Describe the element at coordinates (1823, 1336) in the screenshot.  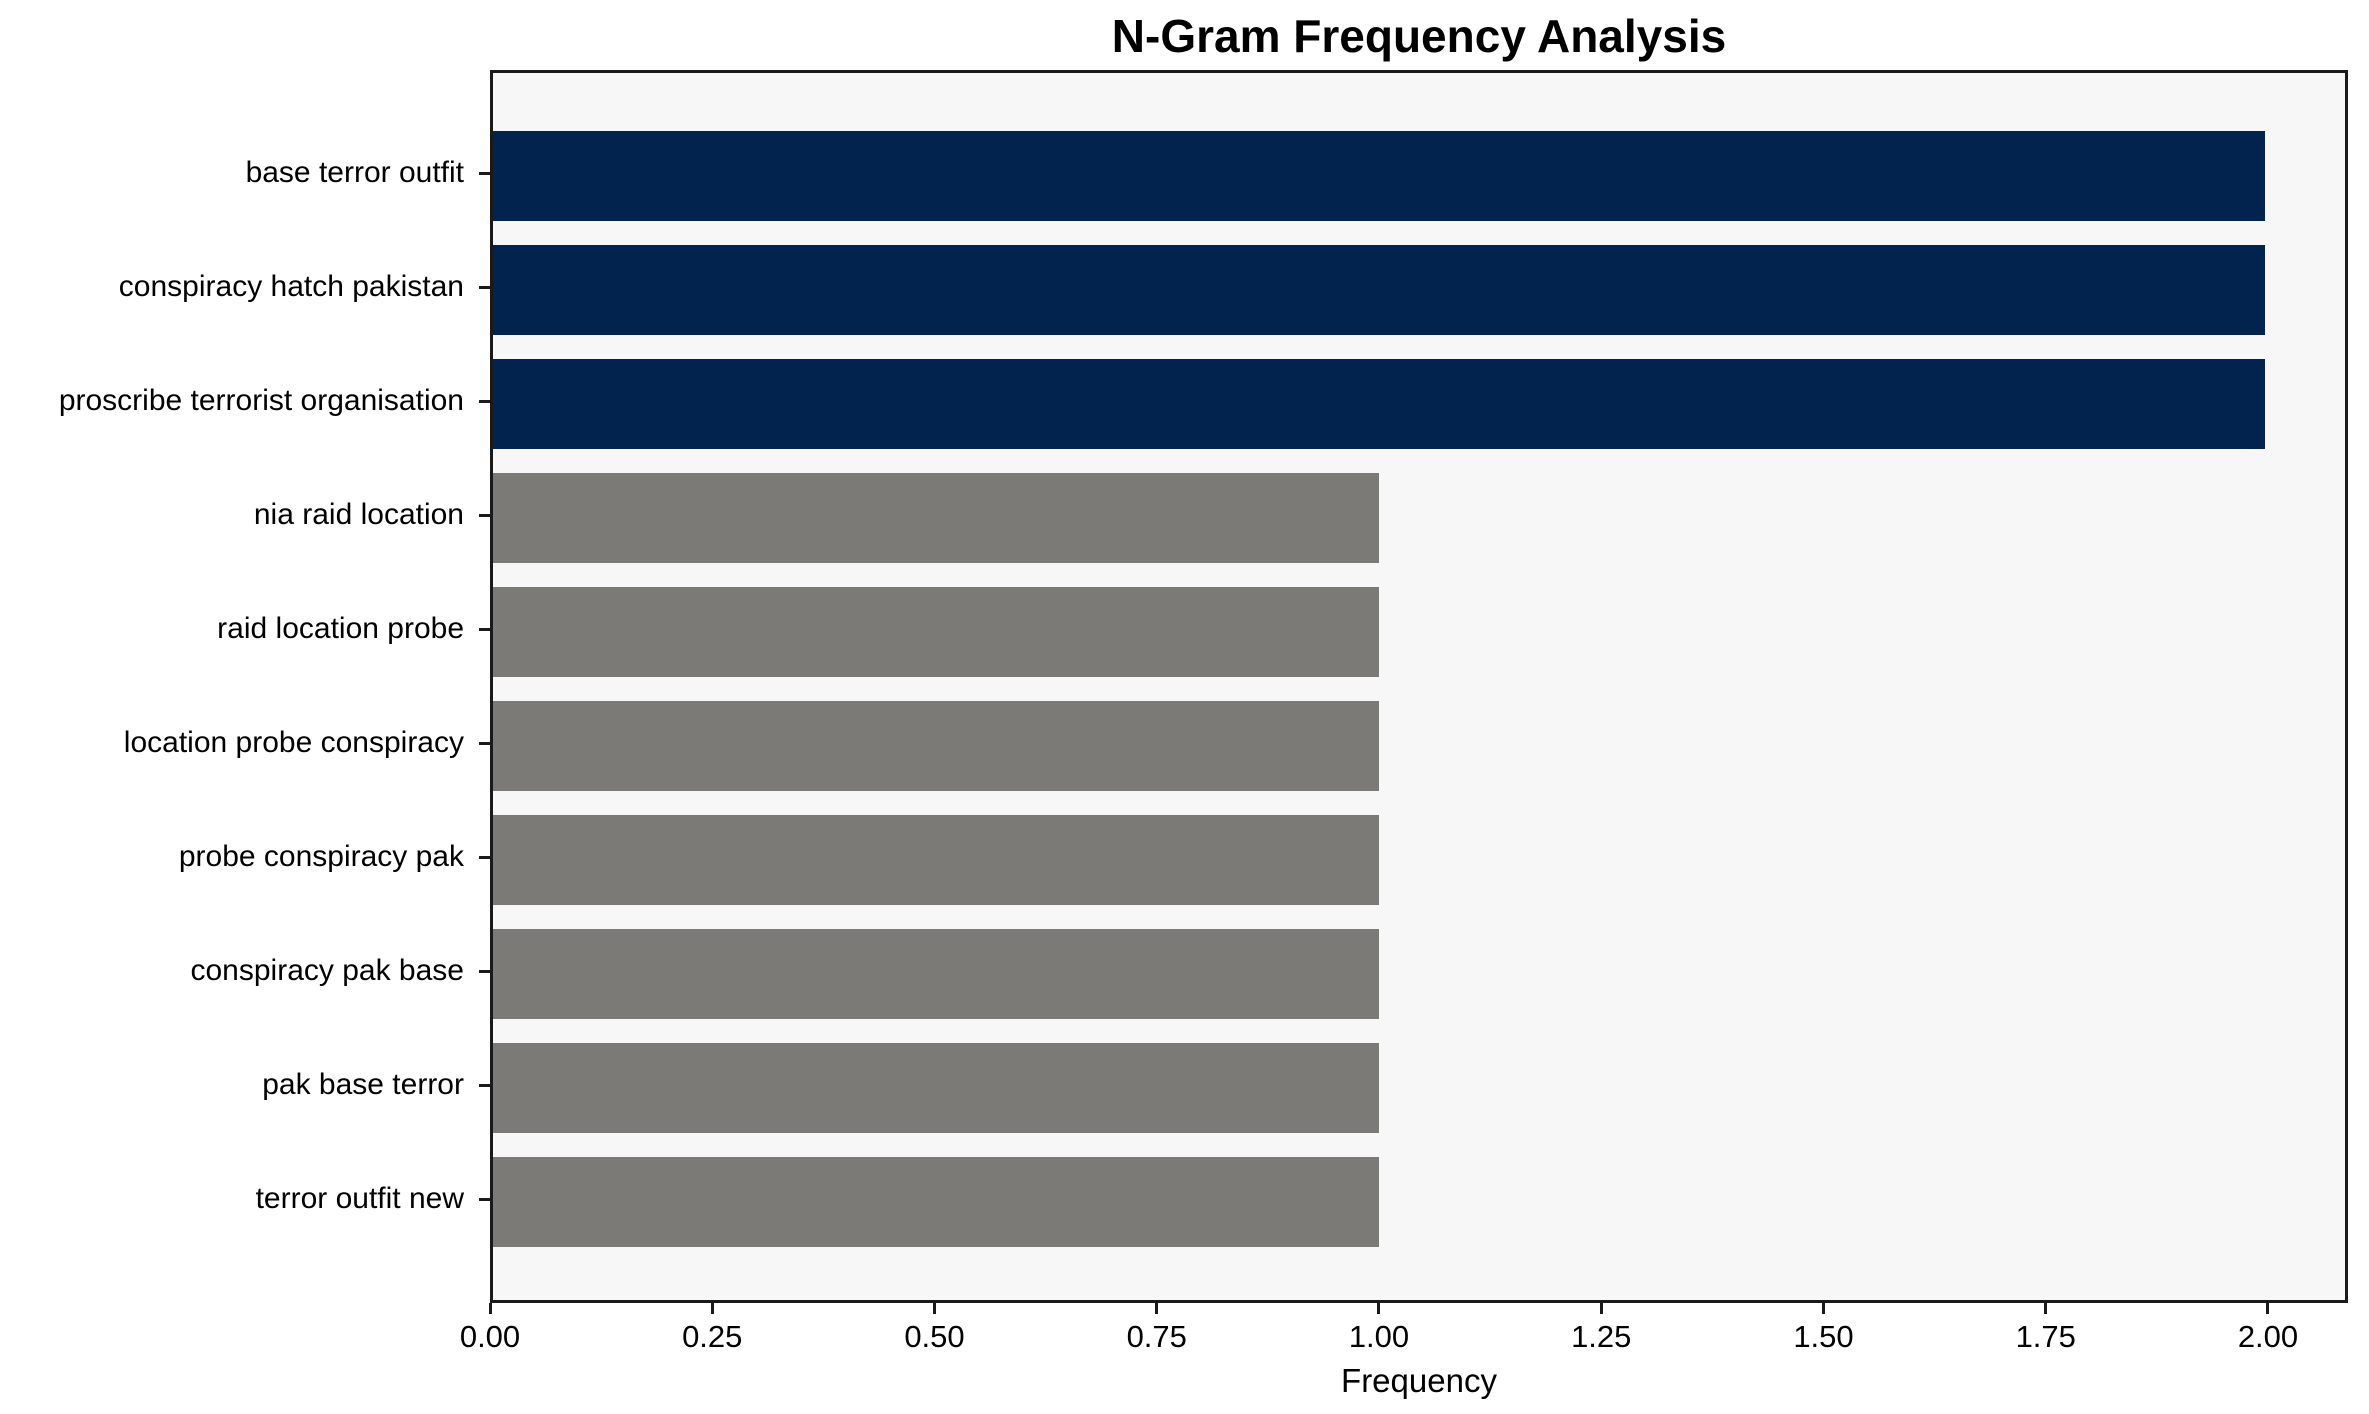
I see `x-tick-label: 1.50` at that location.